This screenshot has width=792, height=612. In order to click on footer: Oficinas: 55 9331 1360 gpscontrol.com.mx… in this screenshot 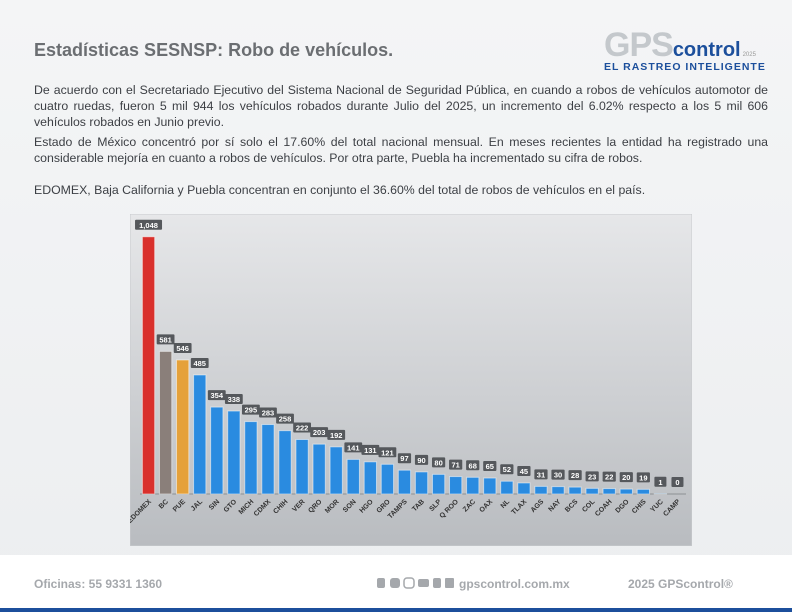, I will do `click(396, 583)`.